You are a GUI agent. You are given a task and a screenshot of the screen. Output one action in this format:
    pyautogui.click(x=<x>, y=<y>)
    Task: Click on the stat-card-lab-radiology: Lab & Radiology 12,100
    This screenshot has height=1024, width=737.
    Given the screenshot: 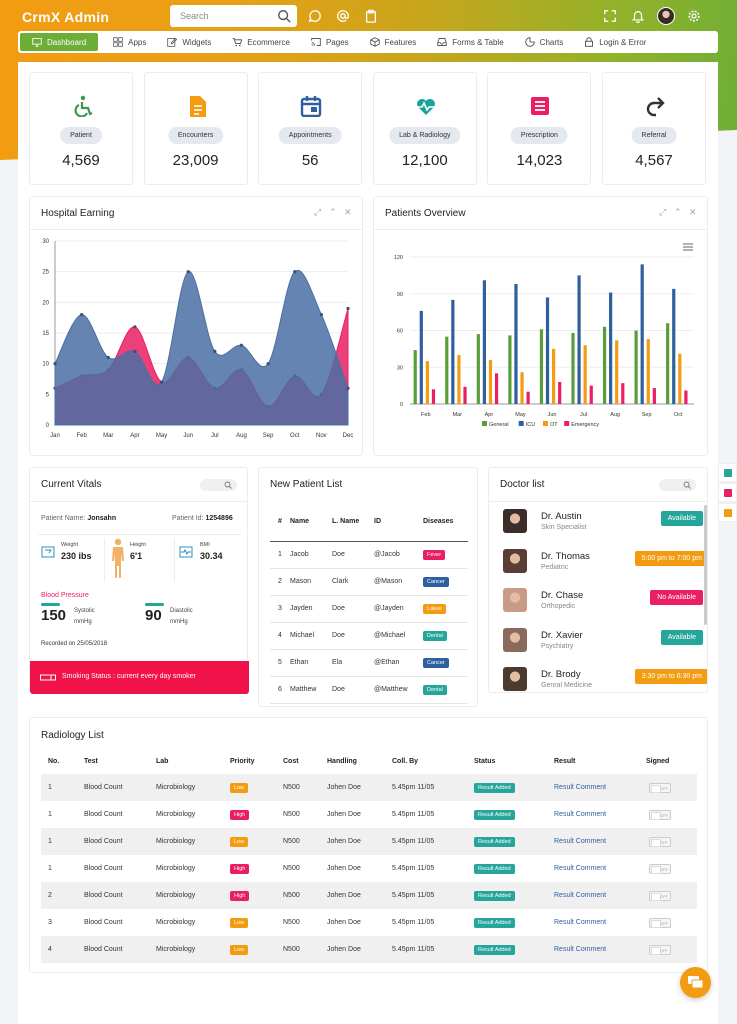 What is the action you would take?
    pyautogui.click(x=424, y=128)
    